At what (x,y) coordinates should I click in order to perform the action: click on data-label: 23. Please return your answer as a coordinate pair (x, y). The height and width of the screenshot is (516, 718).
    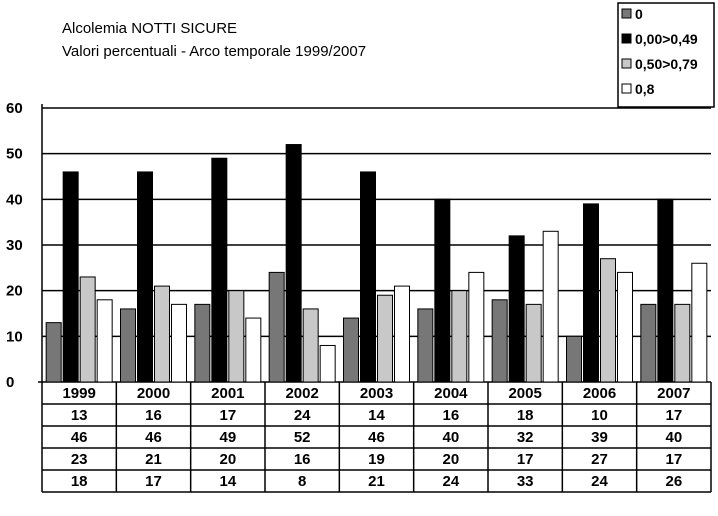
    Looking at the image, I should click on (79, 459).